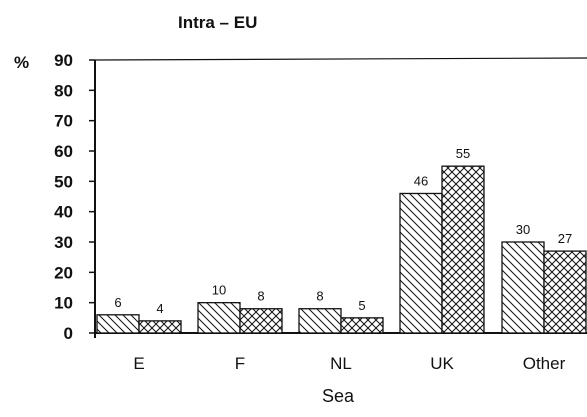 The height and width of the screenshot is (417, 587). Describe the element at coordinates (219, 290) in the screenshot. I see `data-label: 10` at that location.